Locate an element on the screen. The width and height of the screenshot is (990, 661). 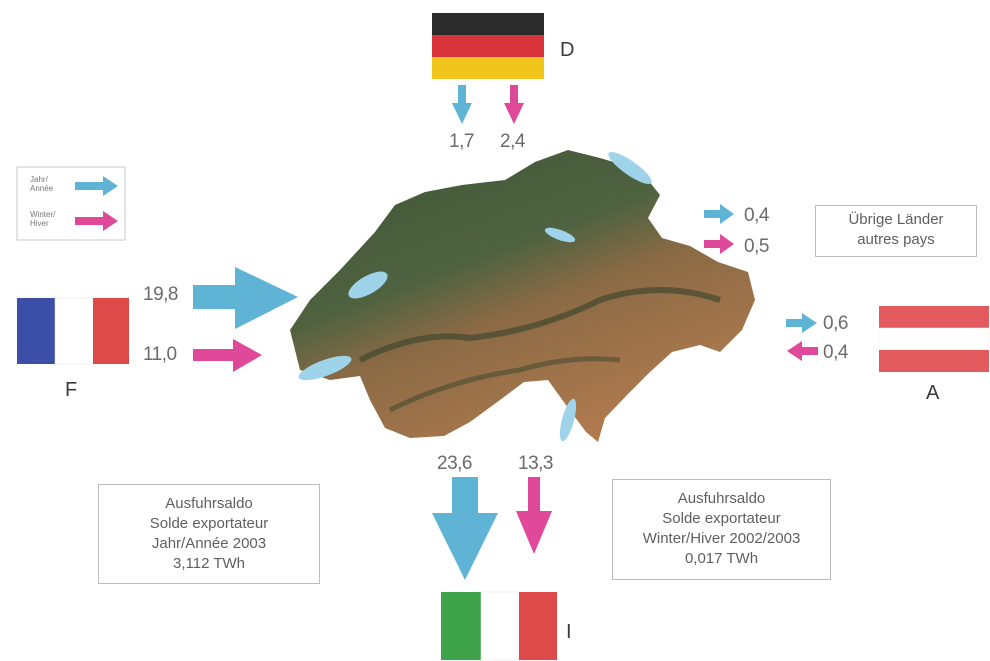
lake-neuchatel is located at coordinates (368, 285).